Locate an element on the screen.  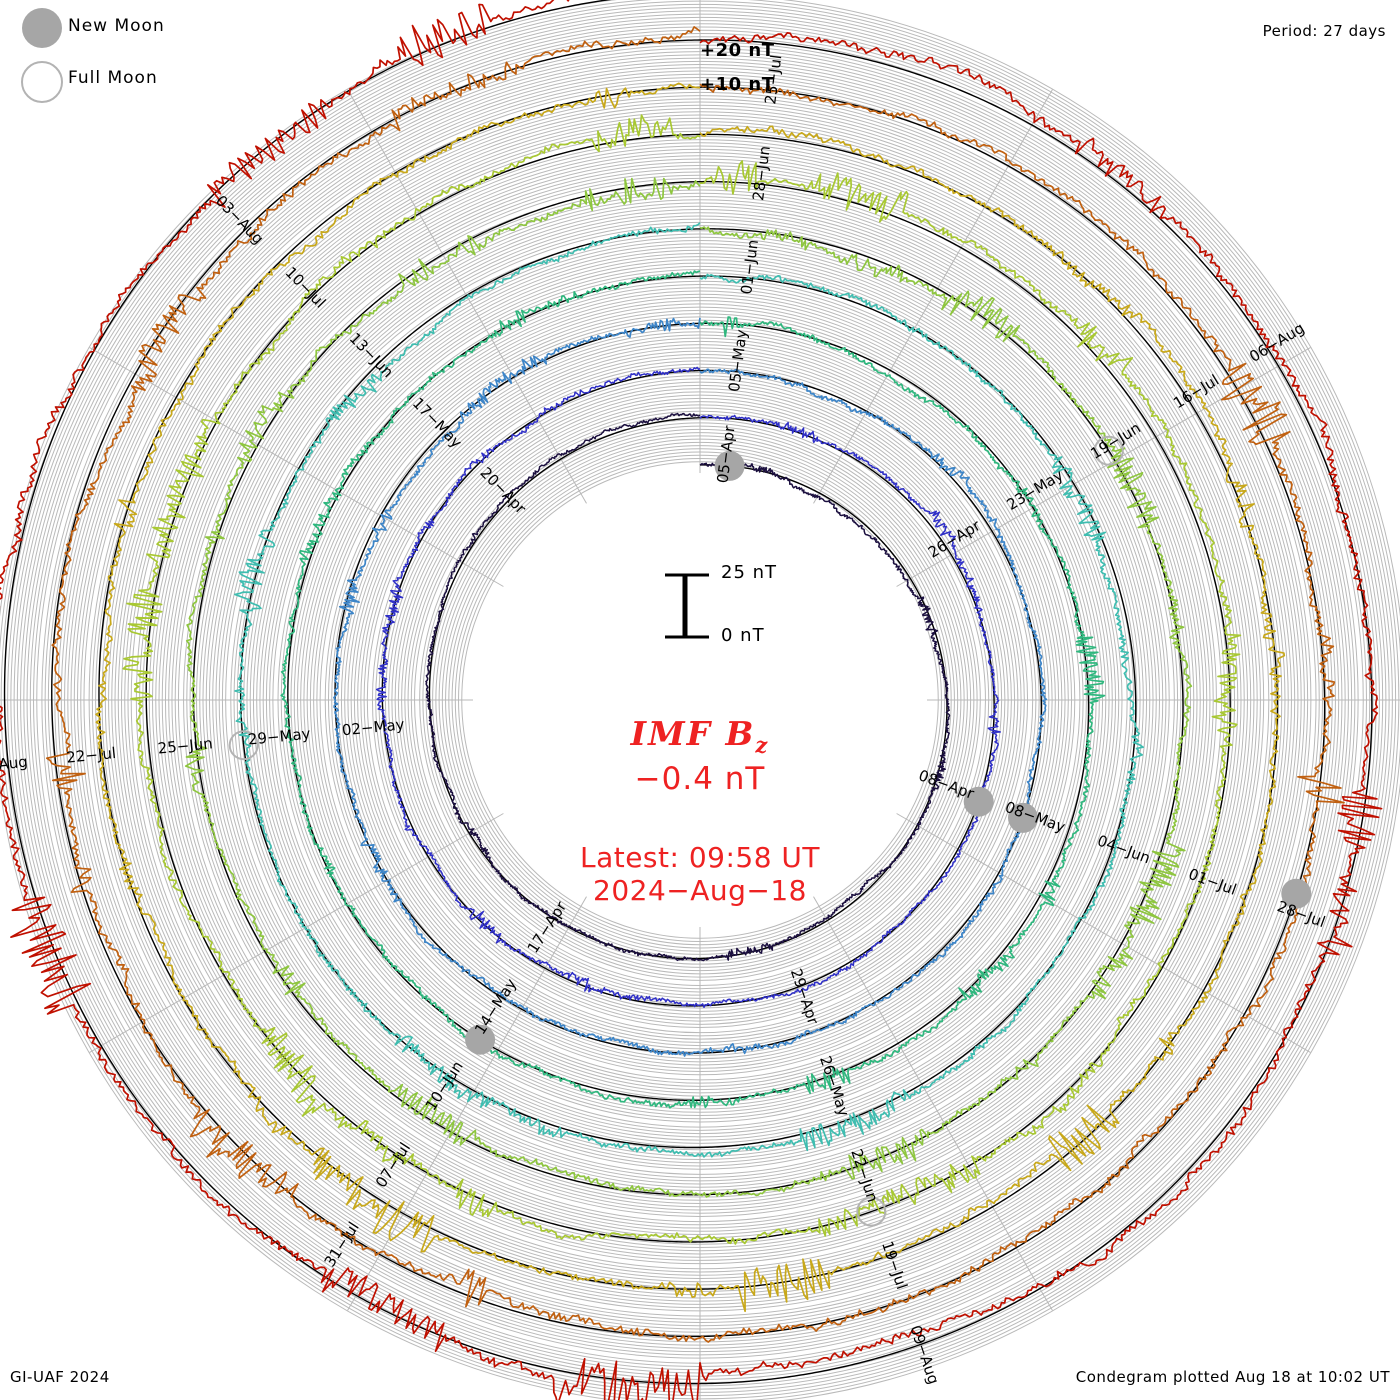
credit-label: GI-UAF 2024 is located at coordinates (60, 1377).